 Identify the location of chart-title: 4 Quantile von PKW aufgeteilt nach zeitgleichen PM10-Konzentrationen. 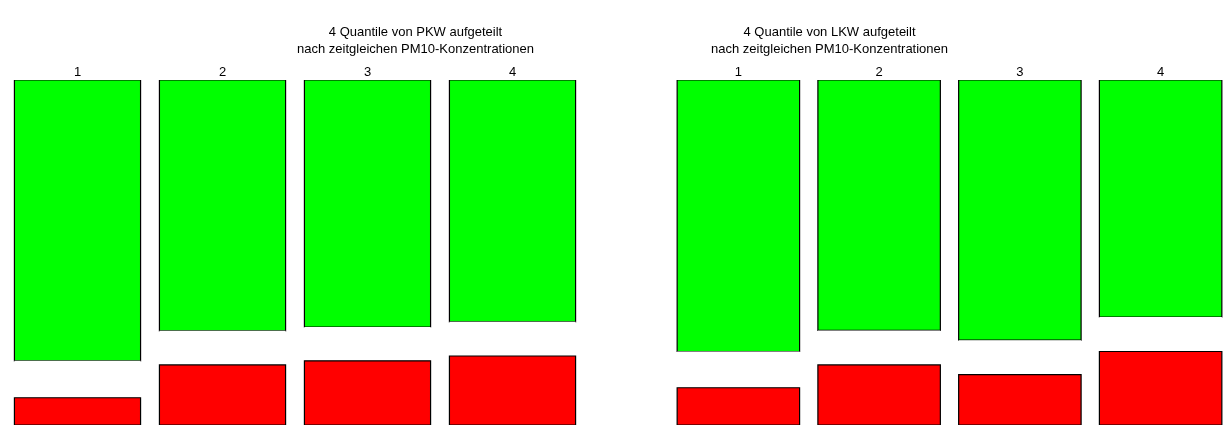
(416, 40).